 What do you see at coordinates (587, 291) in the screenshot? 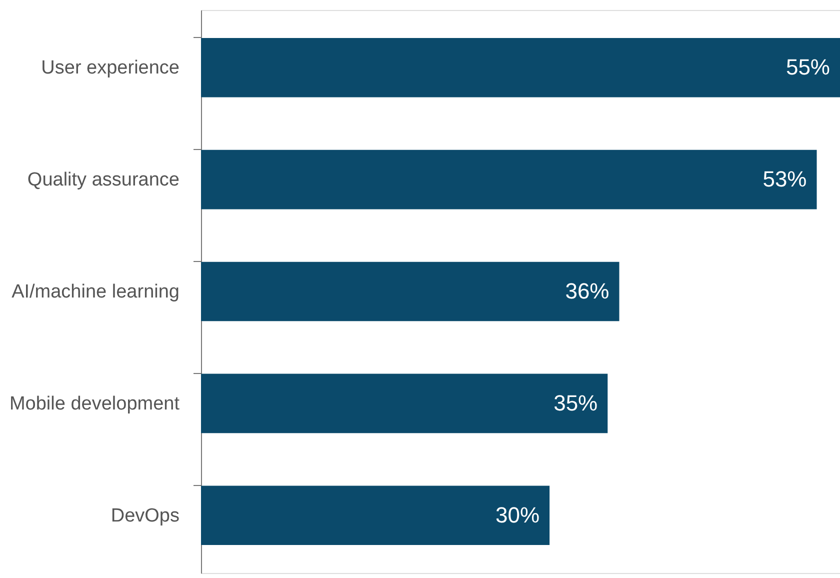
I see `data-label: 36%` at bounding box center [587, 291].